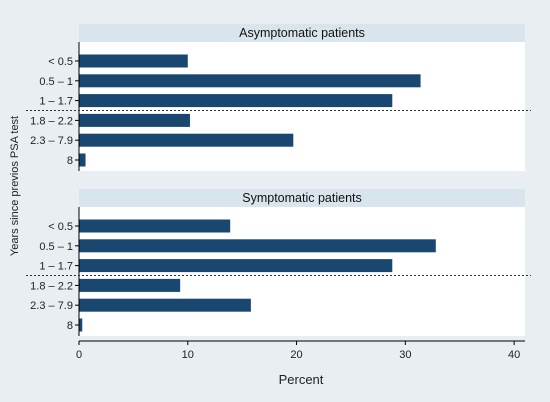 Image resolution: width=550 pixels, height=402 pixels. What do you see at coordinates (405, 355) in the screenshot?
I see `x-tick-label: 30` at bounding box center [405, 355].